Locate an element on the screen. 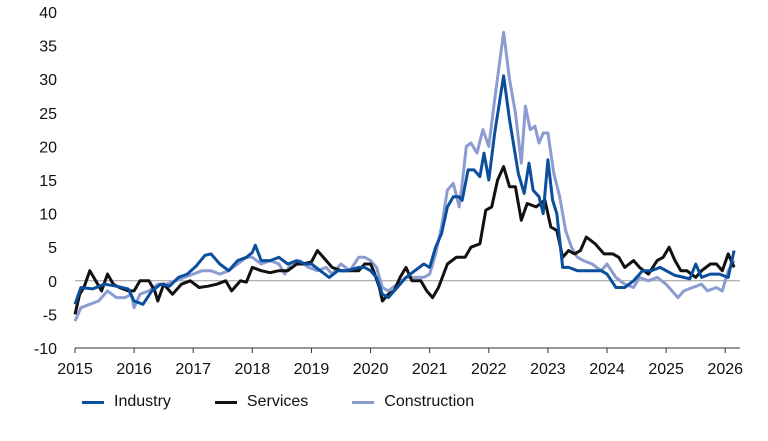  x-tick-label: 2015 is located at coordinates (75, 369).